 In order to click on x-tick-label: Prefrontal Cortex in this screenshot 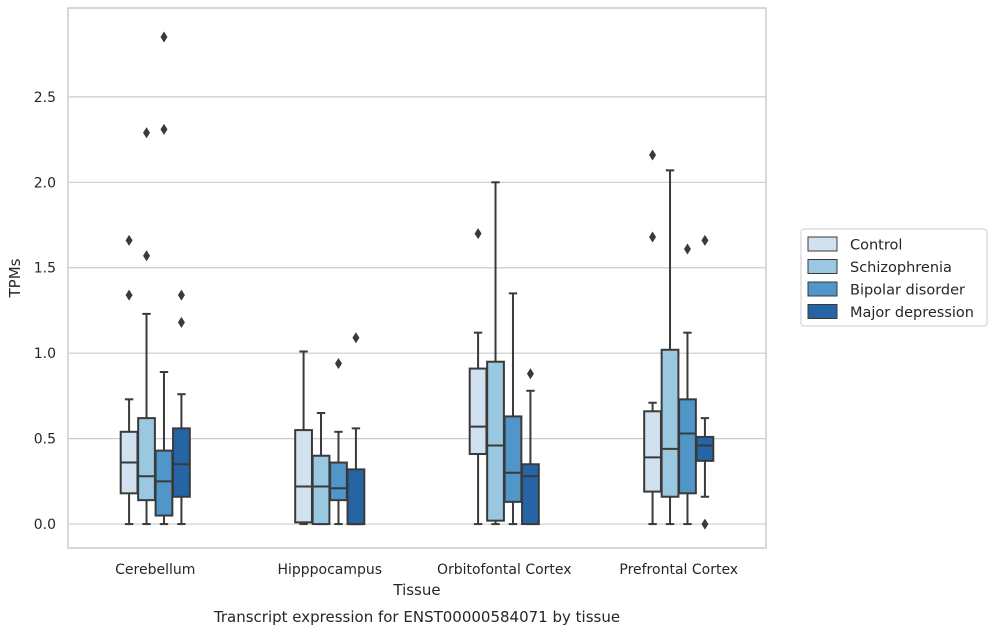, I will do `click(678, 570)`.